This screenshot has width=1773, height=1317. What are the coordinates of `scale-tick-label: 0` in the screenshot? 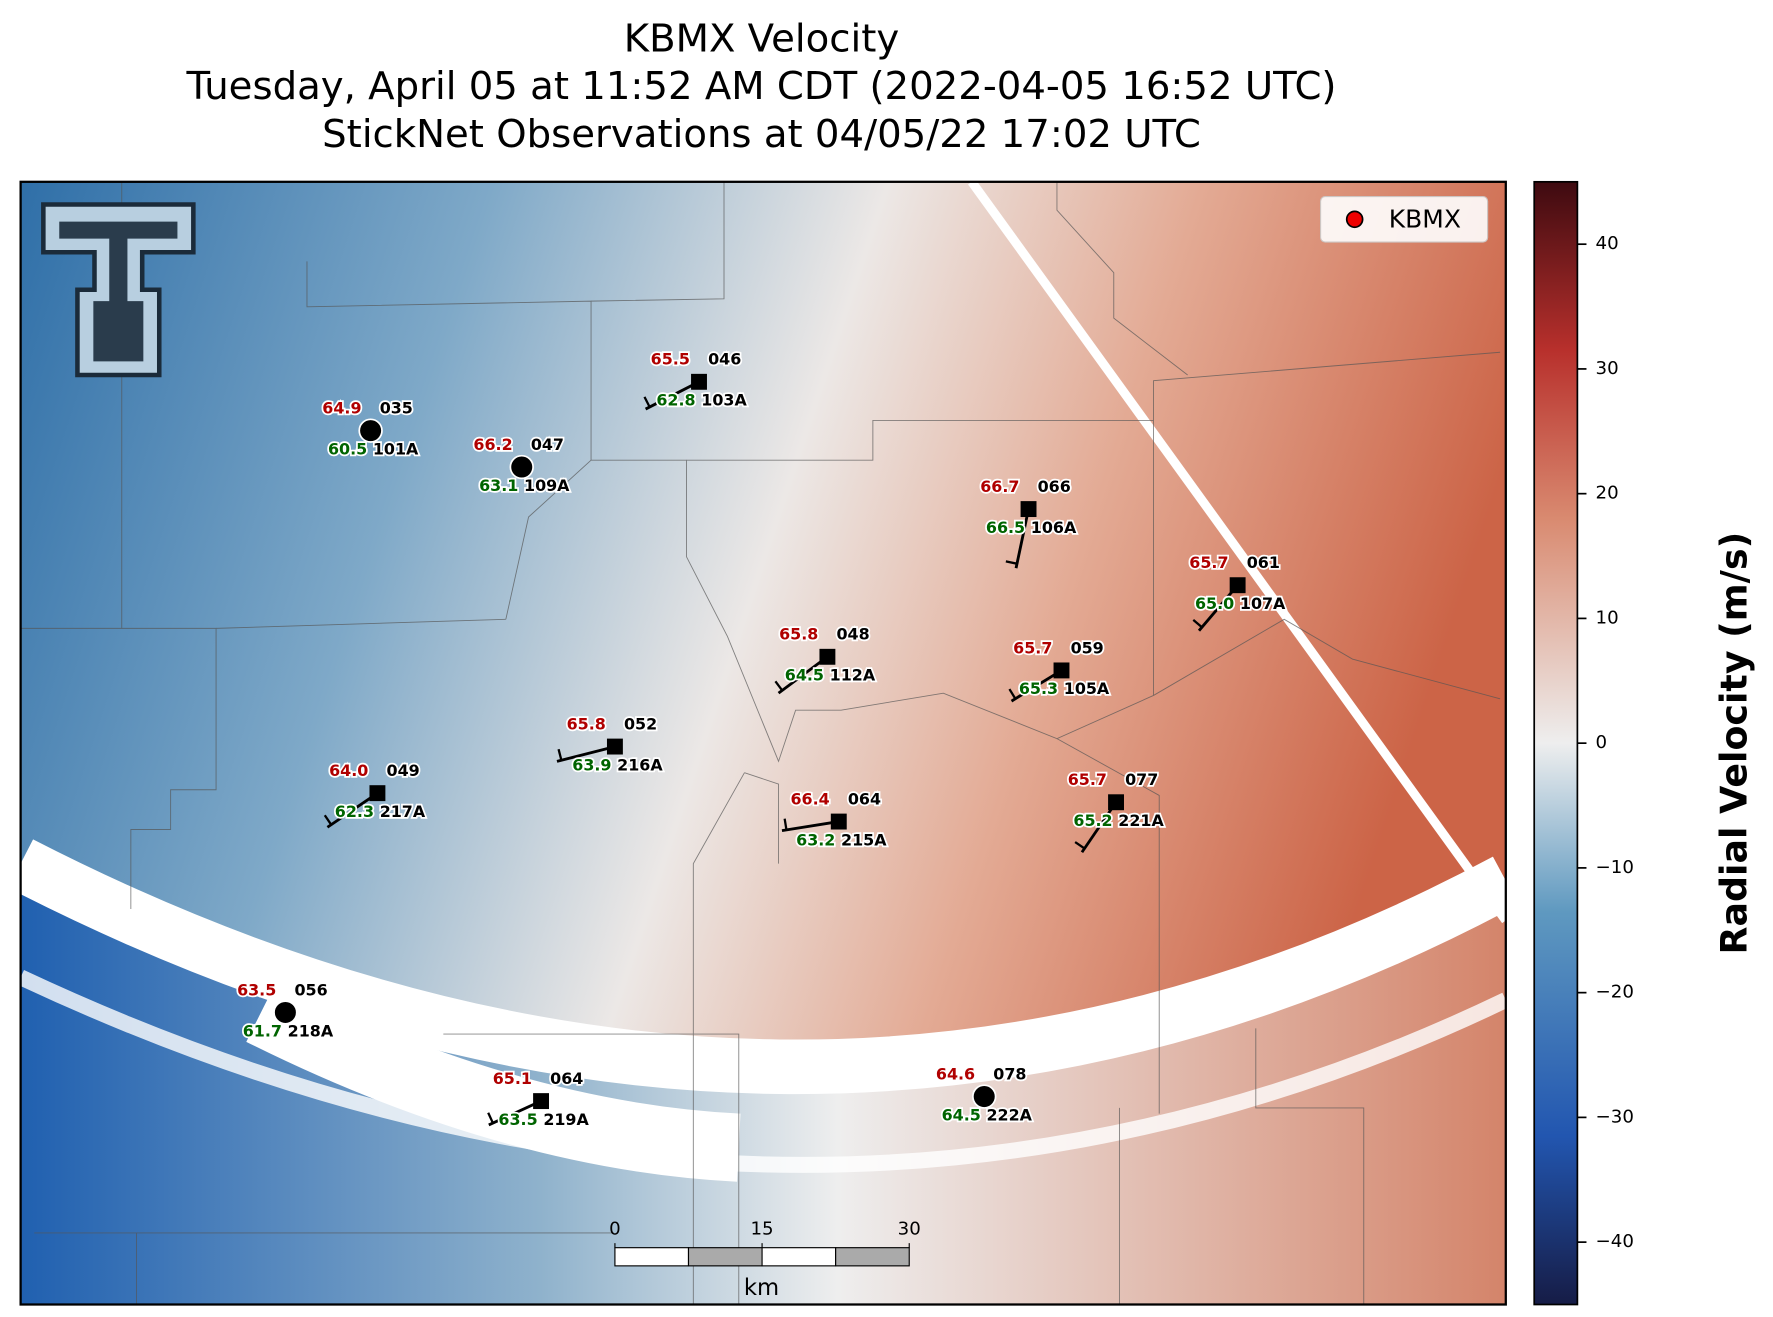 It's located at (615, 1229).